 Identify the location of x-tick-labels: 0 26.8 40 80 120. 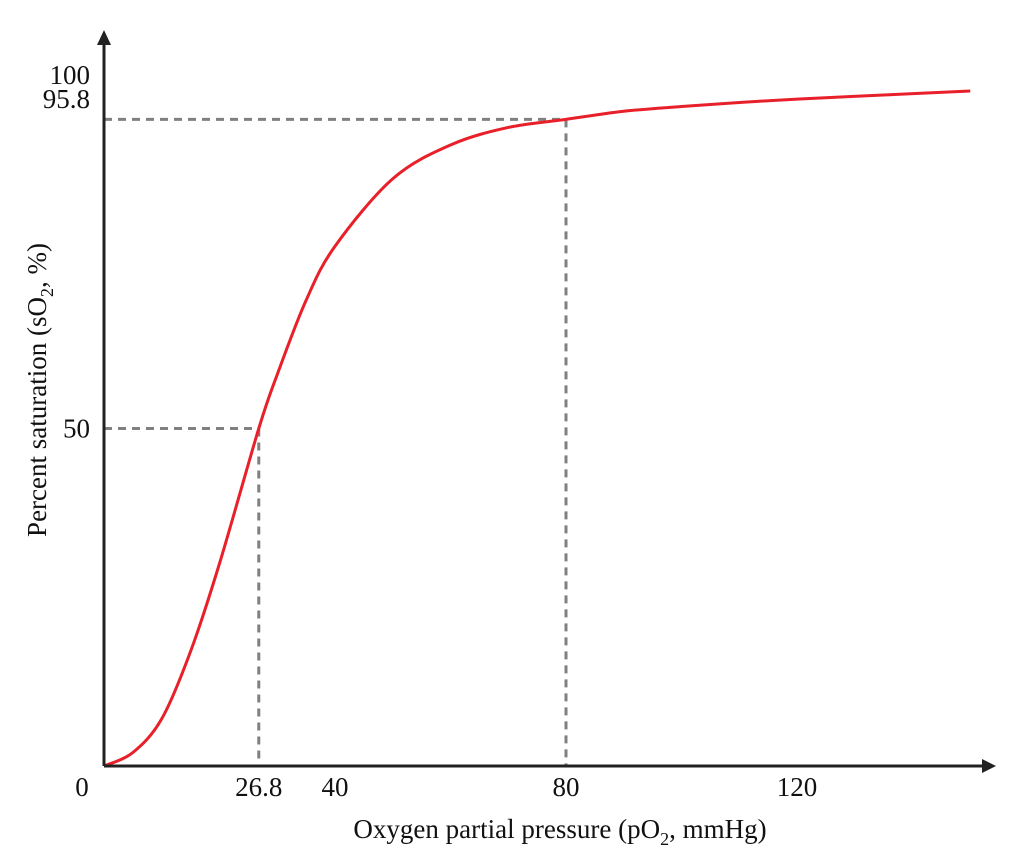
(446, 787).